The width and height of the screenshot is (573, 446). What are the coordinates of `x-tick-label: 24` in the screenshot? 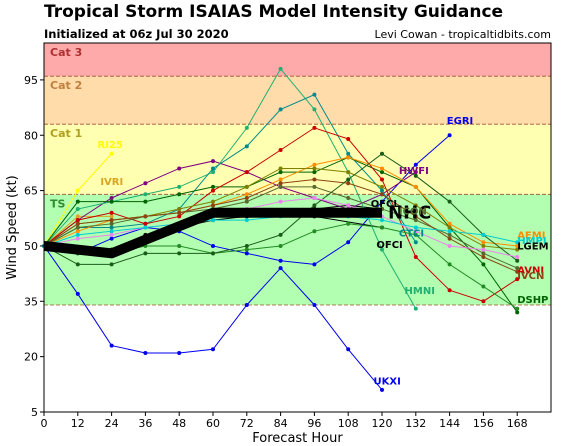 It's located at (112, 423).